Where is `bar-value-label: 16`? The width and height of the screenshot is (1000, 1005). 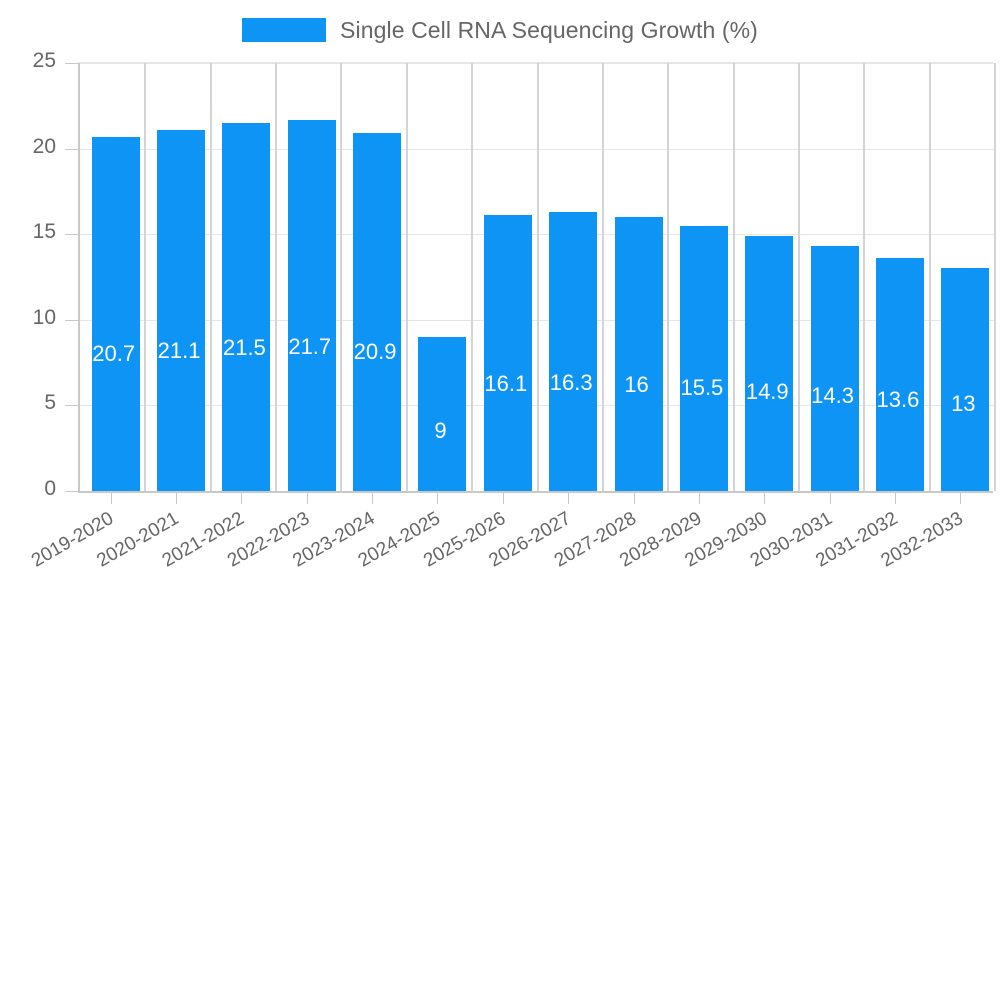 bar-value-label: 16 is located at coordinates (636, 384).